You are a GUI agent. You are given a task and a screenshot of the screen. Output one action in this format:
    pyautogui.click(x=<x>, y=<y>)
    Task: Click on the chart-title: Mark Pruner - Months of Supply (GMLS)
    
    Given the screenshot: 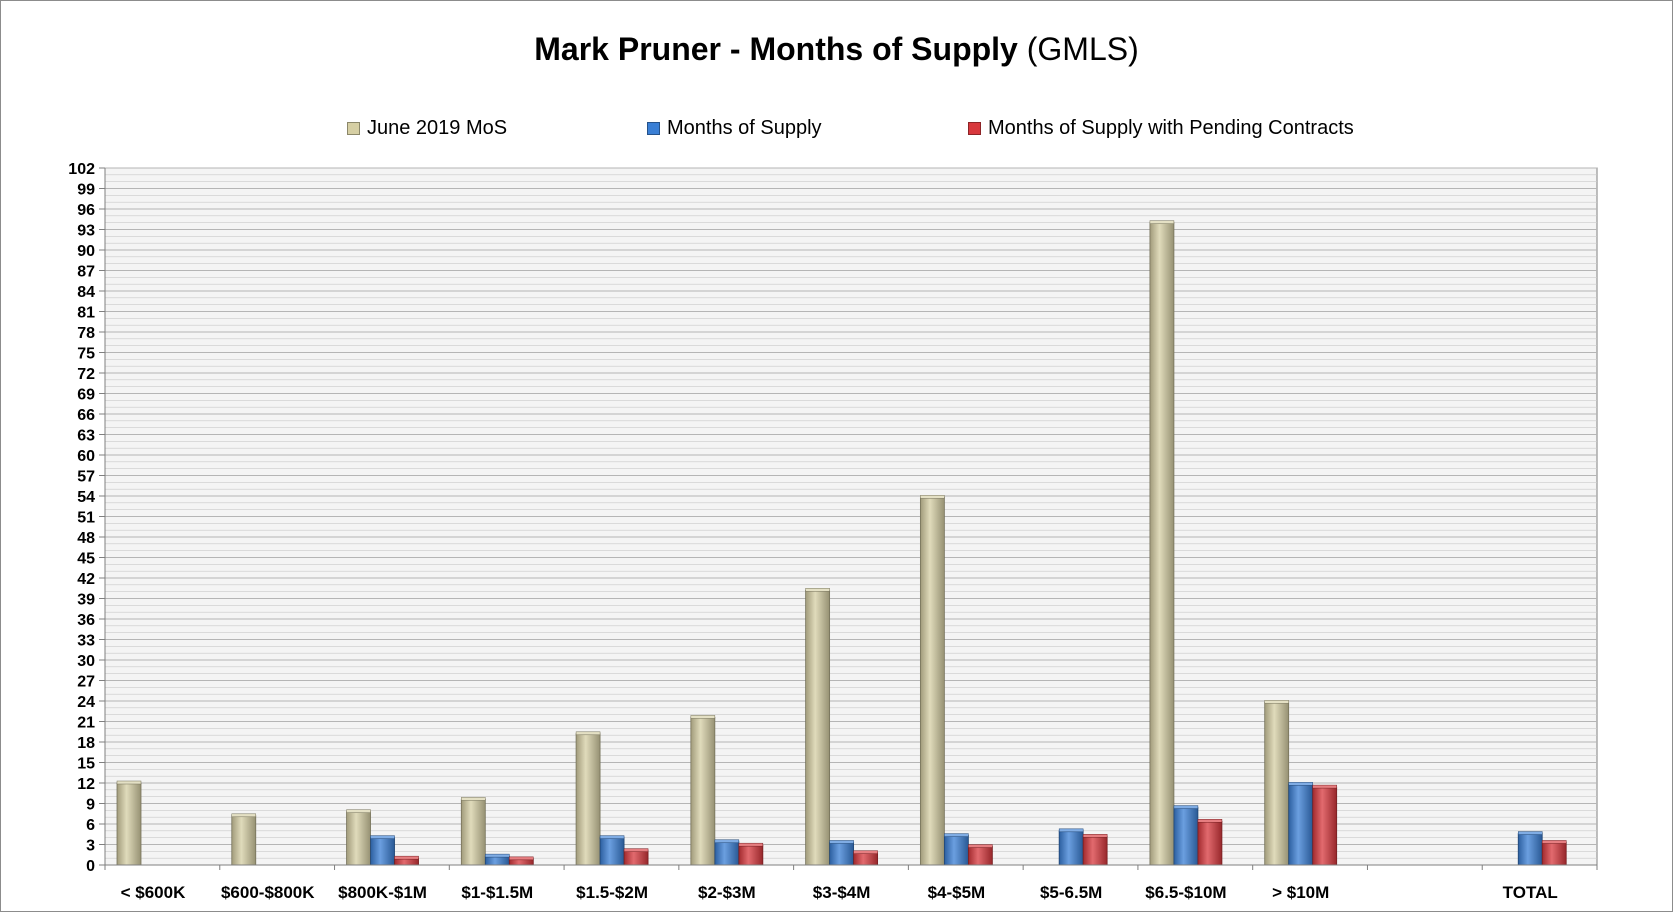 What is the action you would take?
    pyautogui.click(x=836, y=49)
    